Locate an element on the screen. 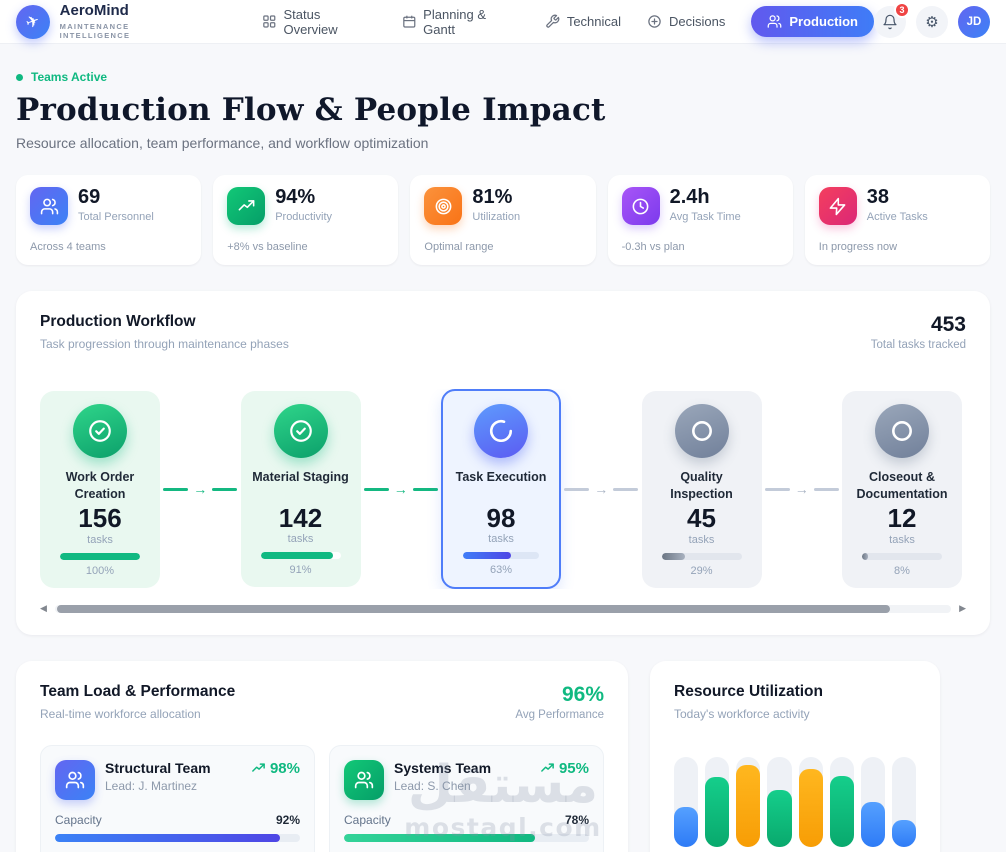 This screenshot has height=852, width=1006. stat-label: Productivity is located at coordinates (304, 217).